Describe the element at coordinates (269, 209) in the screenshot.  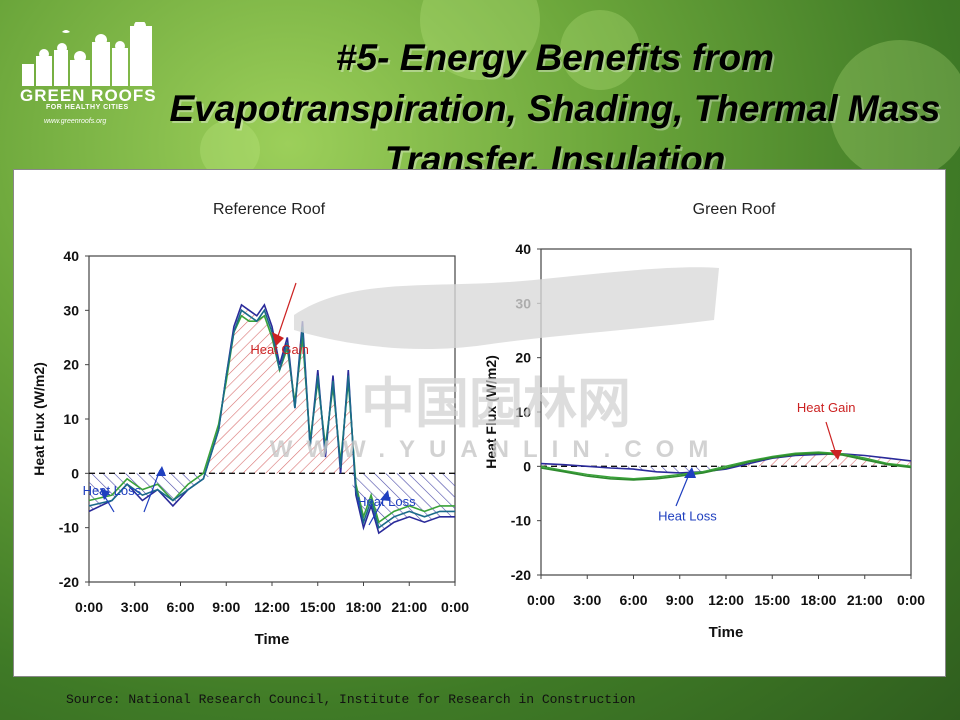
I see `chart-title: Reference Roof` at that location.